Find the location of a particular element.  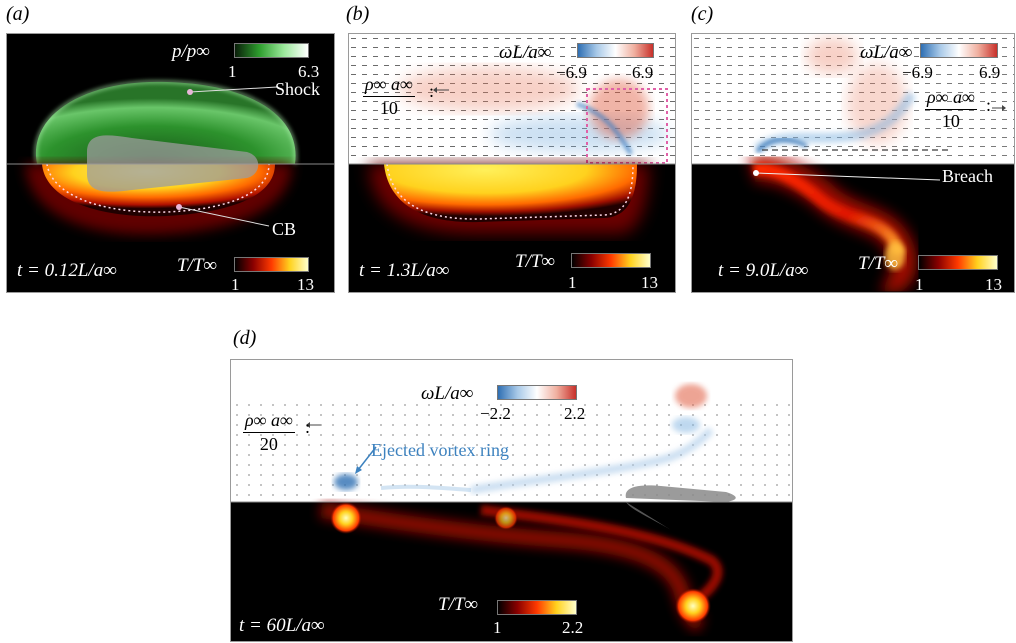

time-label: t = 1.3L/a∞ is located at coordinates (404, 270).